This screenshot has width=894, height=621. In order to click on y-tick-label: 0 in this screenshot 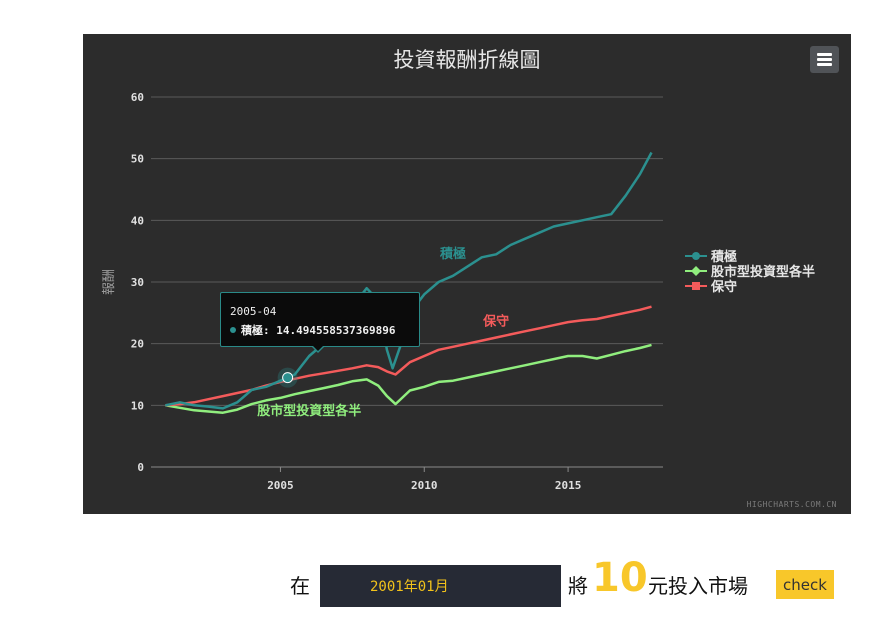, I will do `click(140, 467)`.